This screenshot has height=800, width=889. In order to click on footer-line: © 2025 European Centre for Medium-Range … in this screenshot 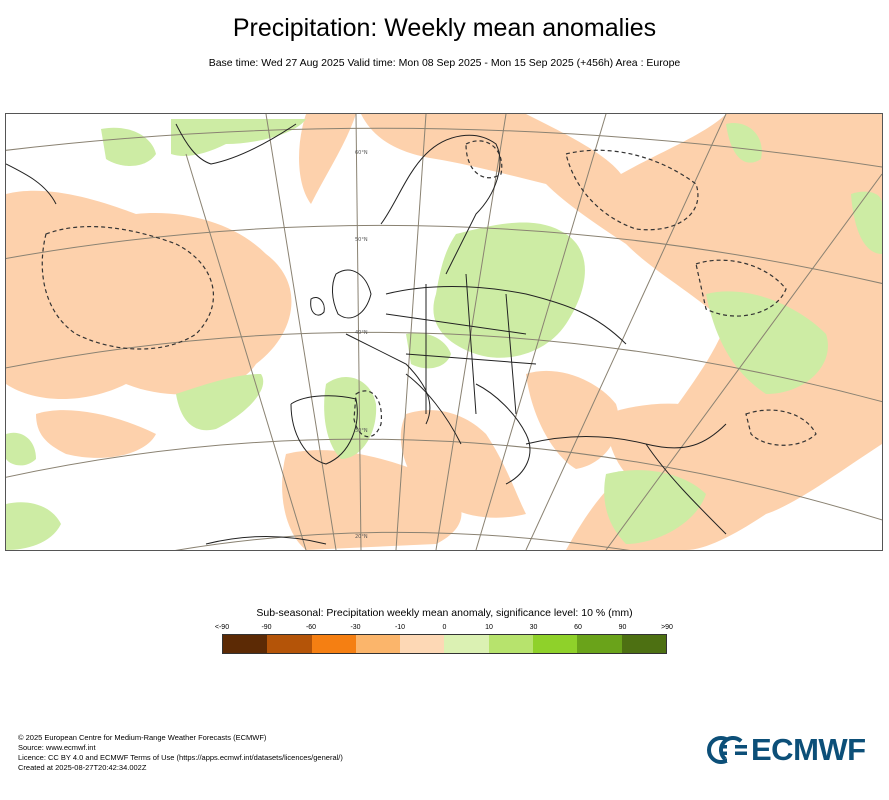, I will do `click(142, 737)`.